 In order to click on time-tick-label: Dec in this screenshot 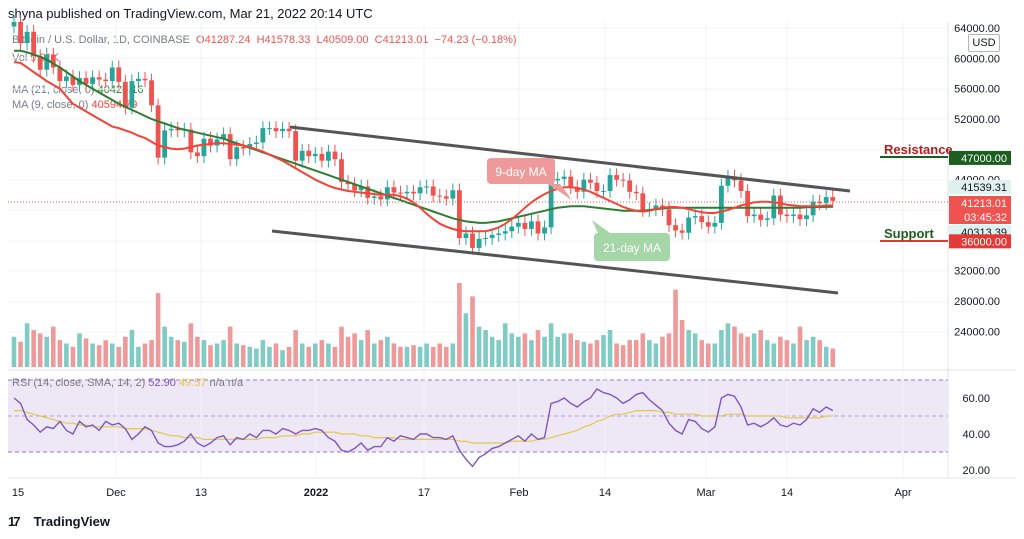, I will do `click(116, 493)`.